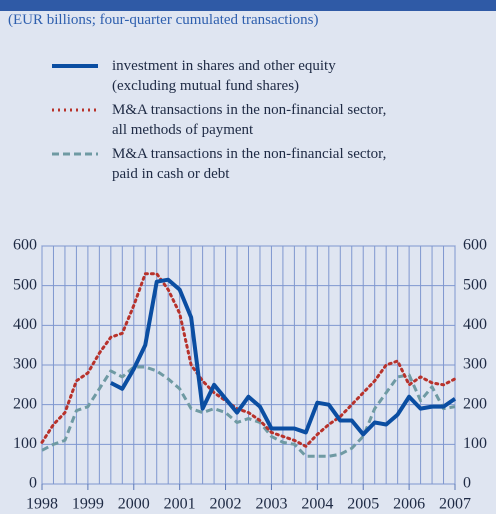 The height and width of the screenshot is (514, 496). I want to click on y-tick-label: 400, so click(25, 324).